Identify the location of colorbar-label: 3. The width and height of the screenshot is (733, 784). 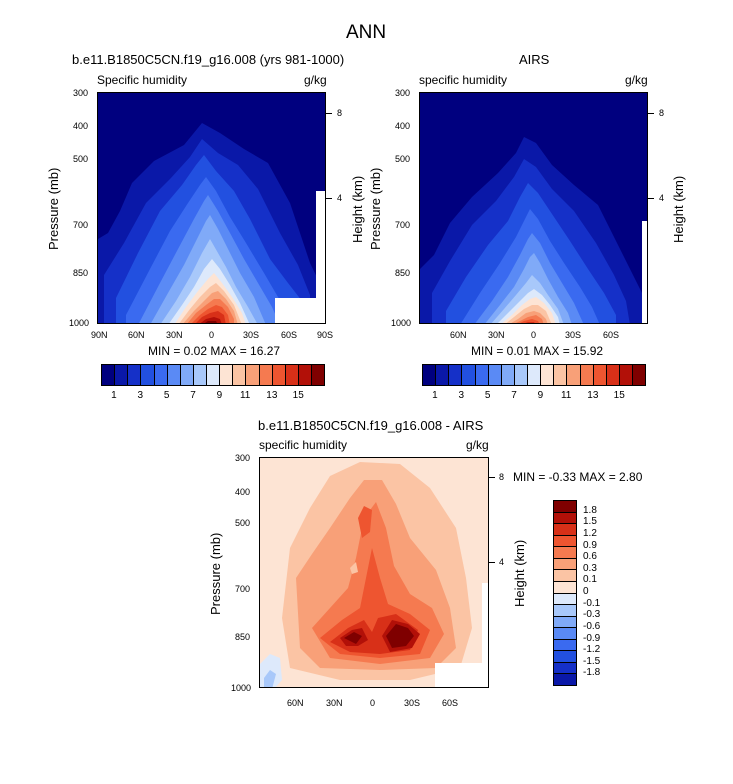
(140, 395).